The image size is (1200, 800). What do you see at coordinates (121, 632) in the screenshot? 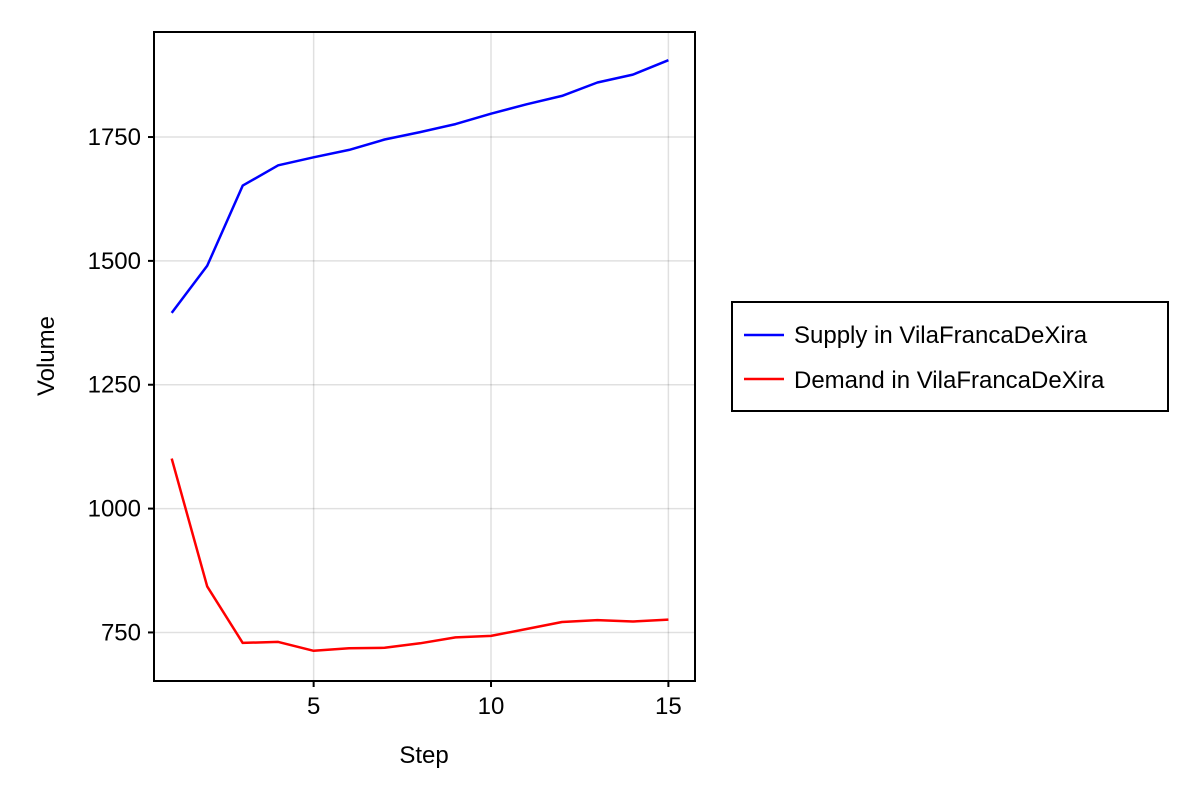
I see `y-tick-label: 750` at bounding box center [121, 632].